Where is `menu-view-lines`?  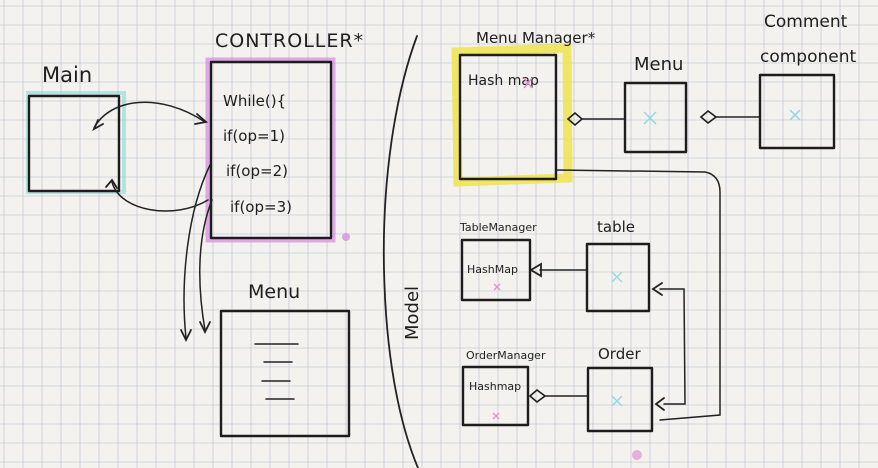
menu-view-lines is located at coordinates (276, 371).